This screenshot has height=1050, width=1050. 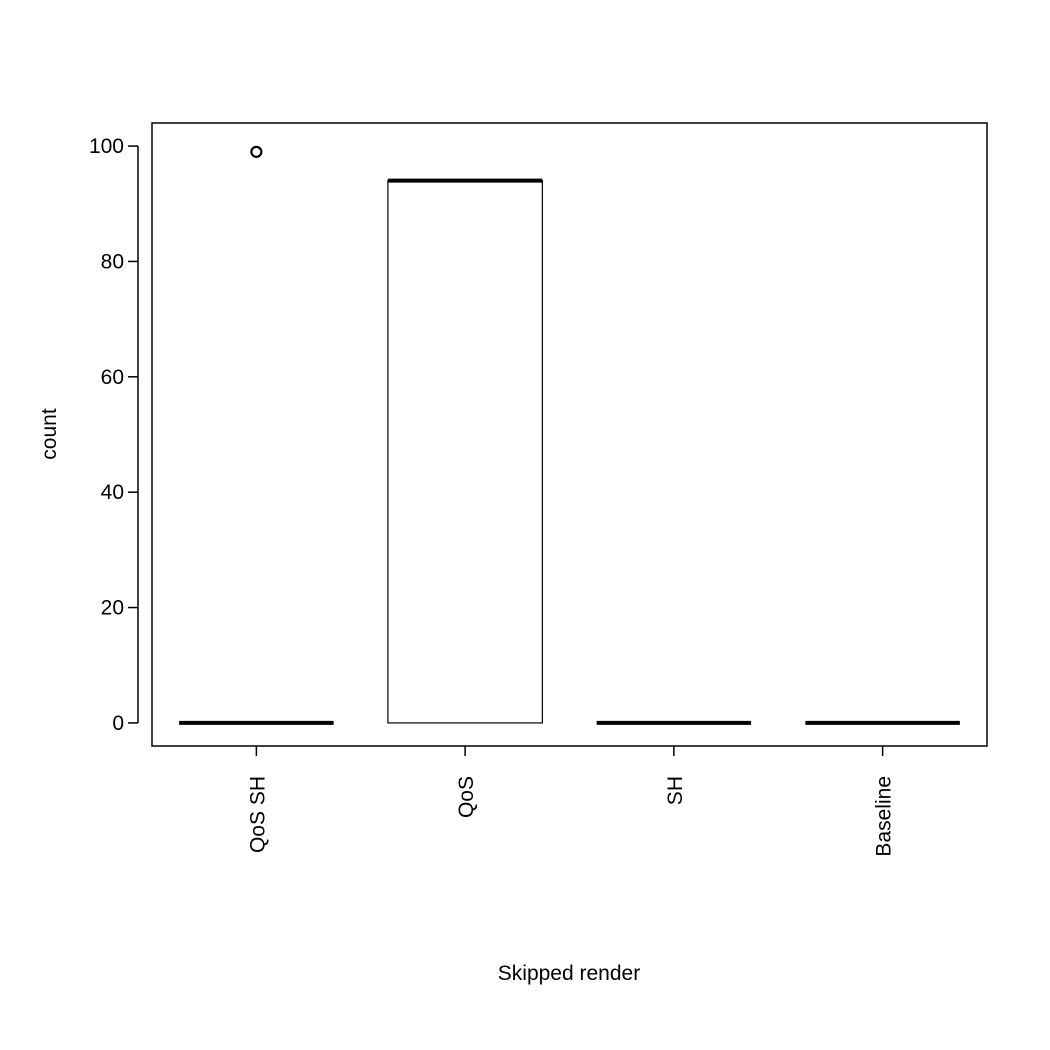 What do you see at coordinates (112, 261) in the screenshot?
I see `y-tick-label: 80` at bounding box center [112, 261].